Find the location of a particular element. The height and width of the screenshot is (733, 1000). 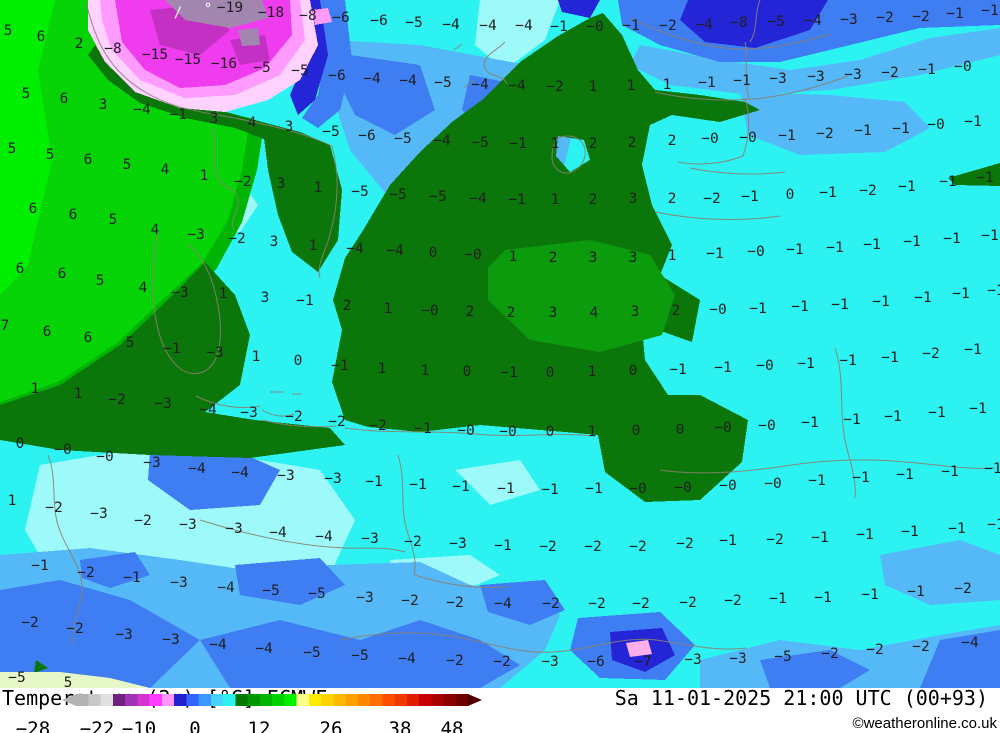

temp-label: −19 is located at coordinates (230, 8).